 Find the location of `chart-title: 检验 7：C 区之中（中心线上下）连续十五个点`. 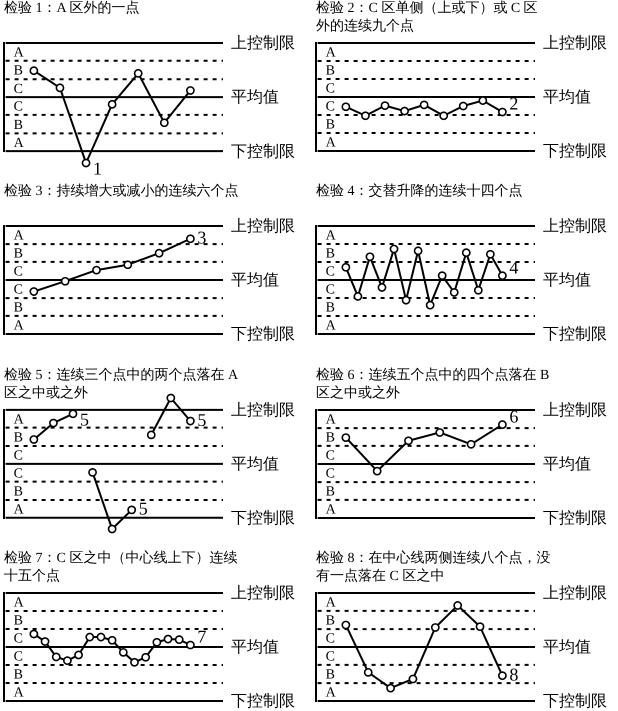

chart-title: 检验 7：C 区之中（中心线上下）连续十五个点 is located at coordinates (121, 567).